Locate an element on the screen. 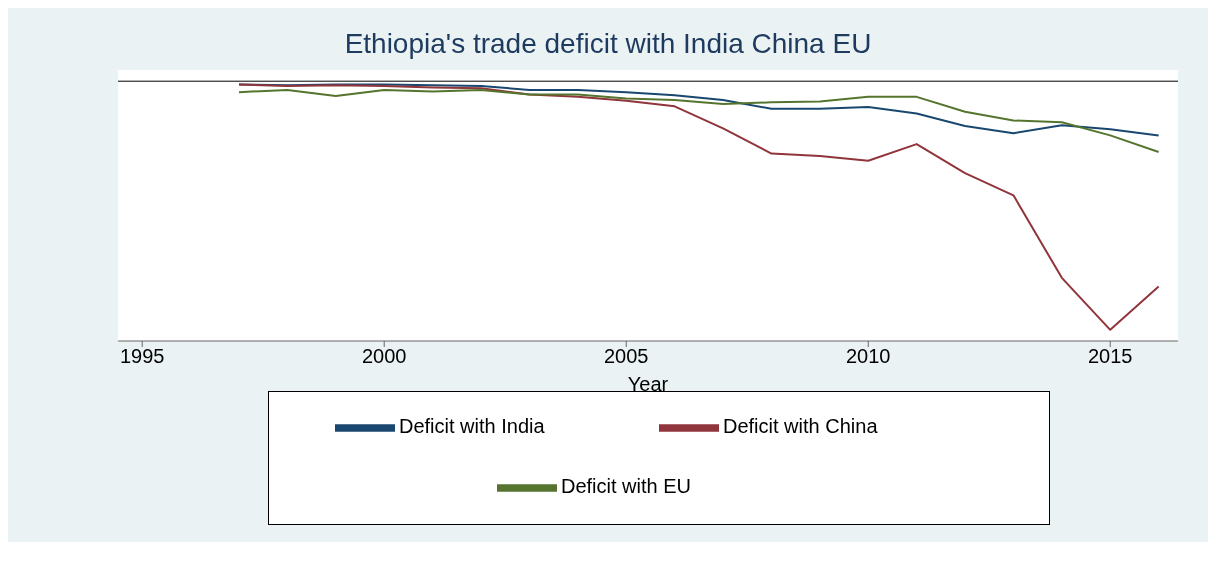 The width and height of the screenshot is (1219, 562). legend-label: Deficit with EU is located at coordinates (627, 487).